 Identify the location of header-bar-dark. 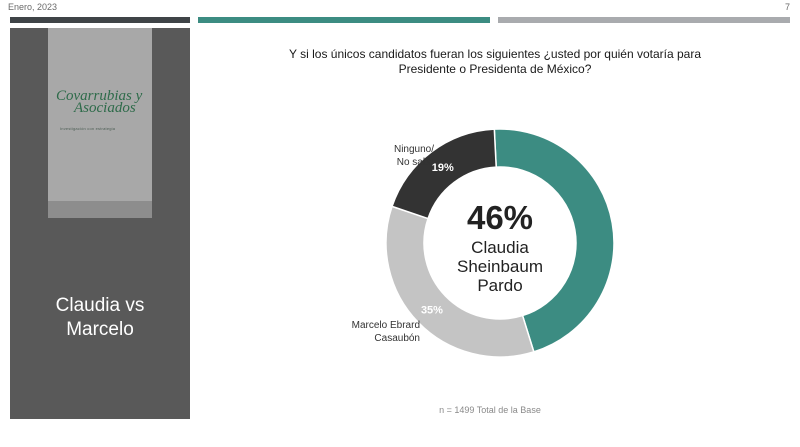
(100, 20).